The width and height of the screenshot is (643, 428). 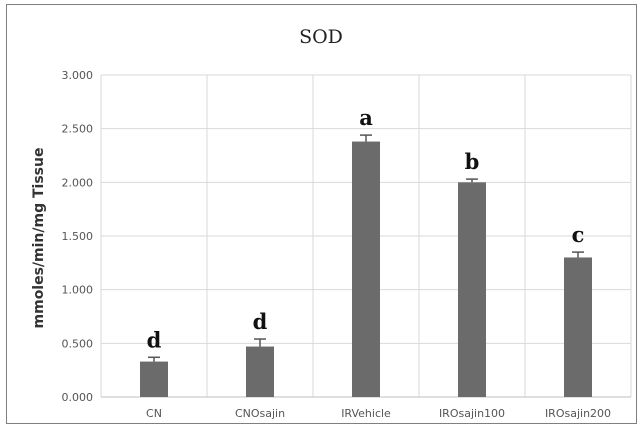 What do you see at coordinates (578, 234) in the screenshot?
I see `significance-letter: c` at bounding box center [578, 234].